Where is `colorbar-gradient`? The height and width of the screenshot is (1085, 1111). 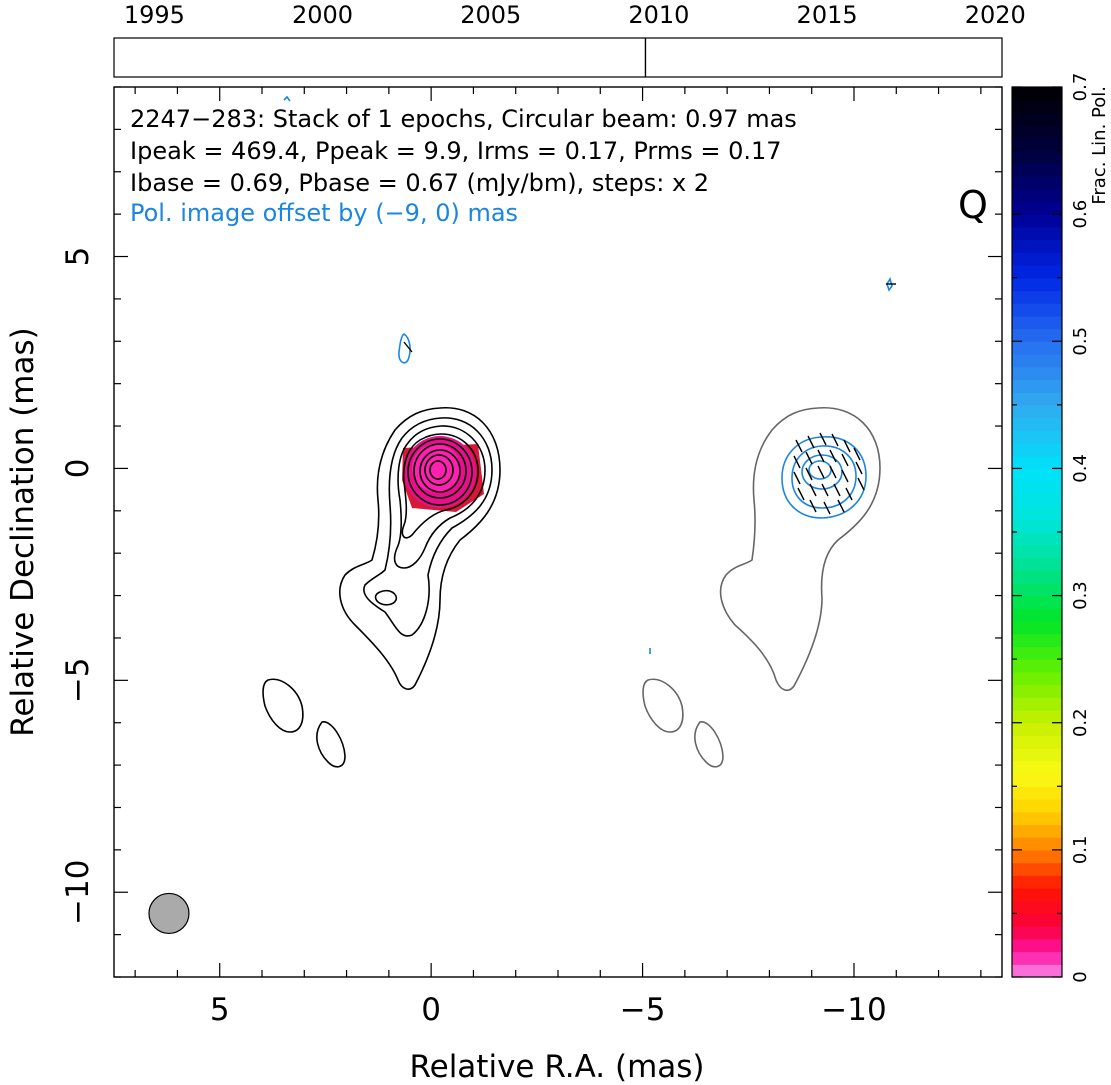
colorbar-gradient is located at coordinates (1037, 532).